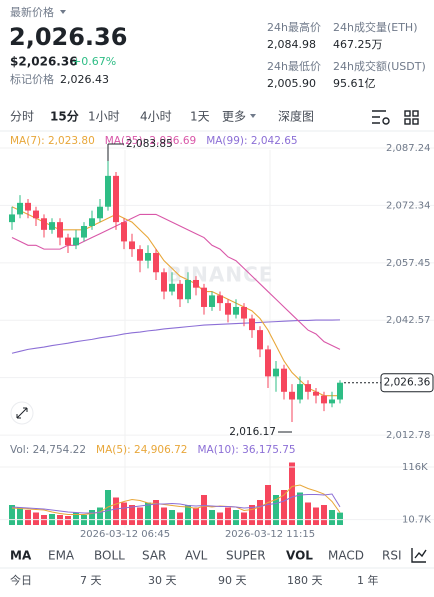  Describe the element at coordinates (141, 450) in the screenshot. I see `vol-legend: MA(5): 24,906.72` at that location.